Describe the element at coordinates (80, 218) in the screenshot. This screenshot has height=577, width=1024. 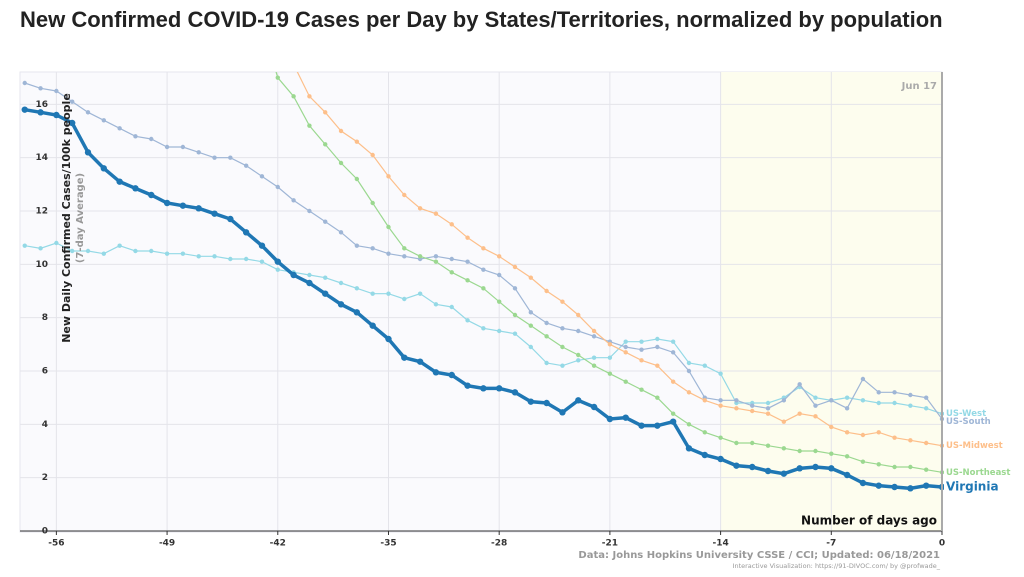
I see `y-axis-sublabel: (7-day Average)` at that location.